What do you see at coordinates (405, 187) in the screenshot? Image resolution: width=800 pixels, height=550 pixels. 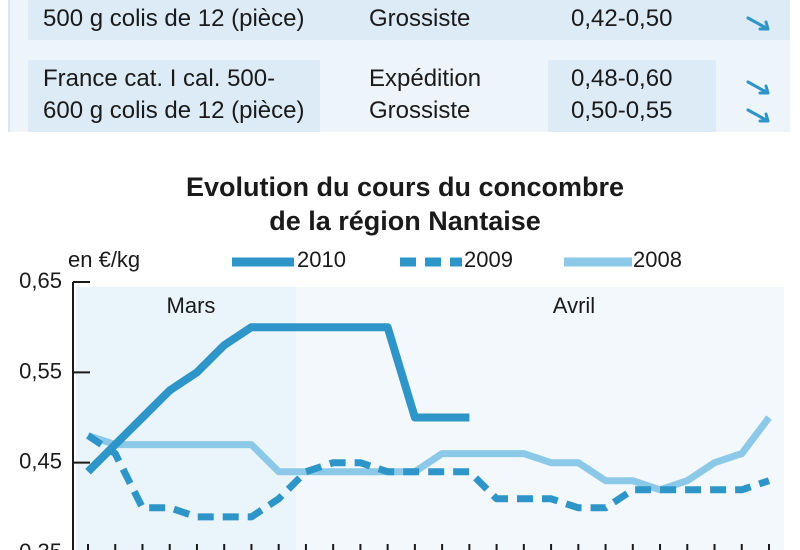 I see `chart-title: Evolution du cours du concombre` at bounding box center [405, 187].